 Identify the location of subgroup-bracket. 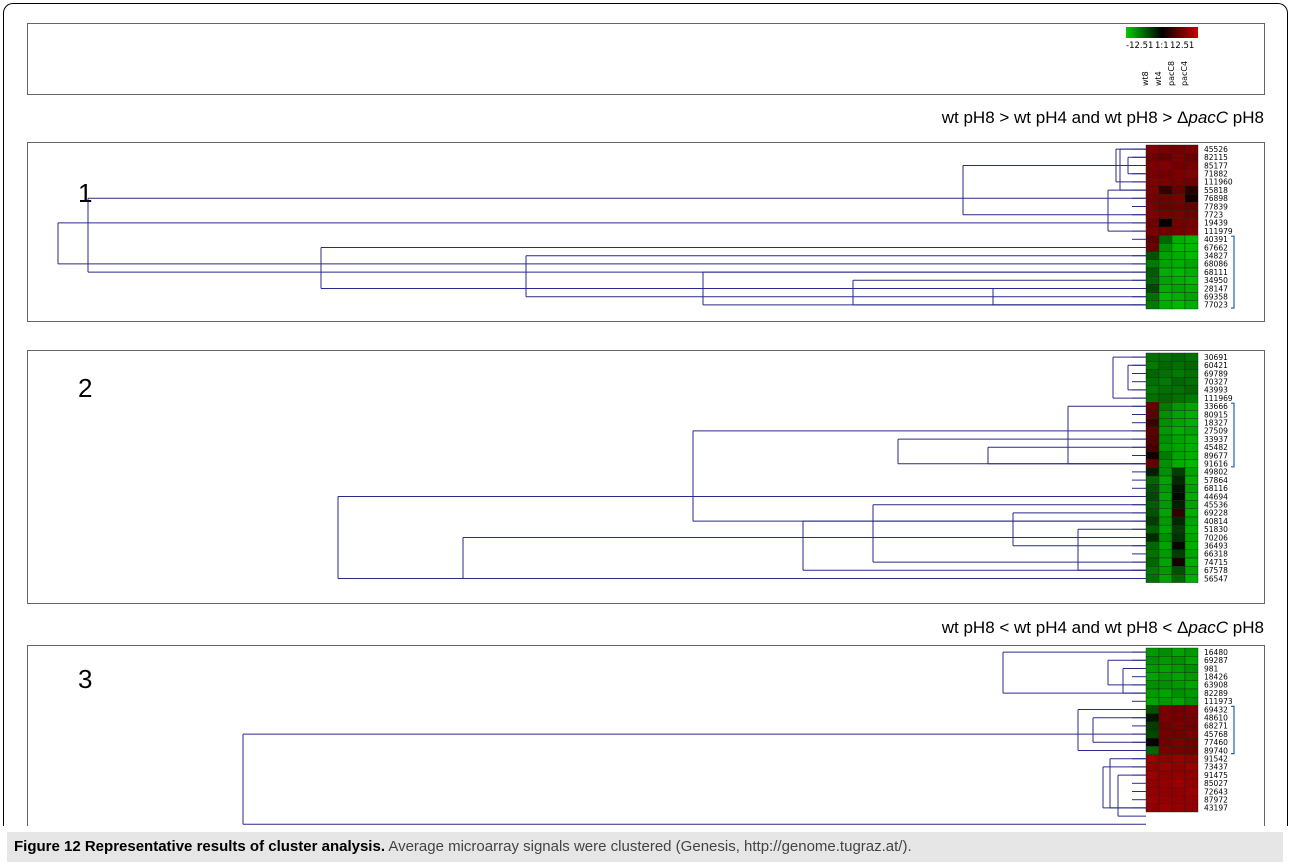
(1233, 272).